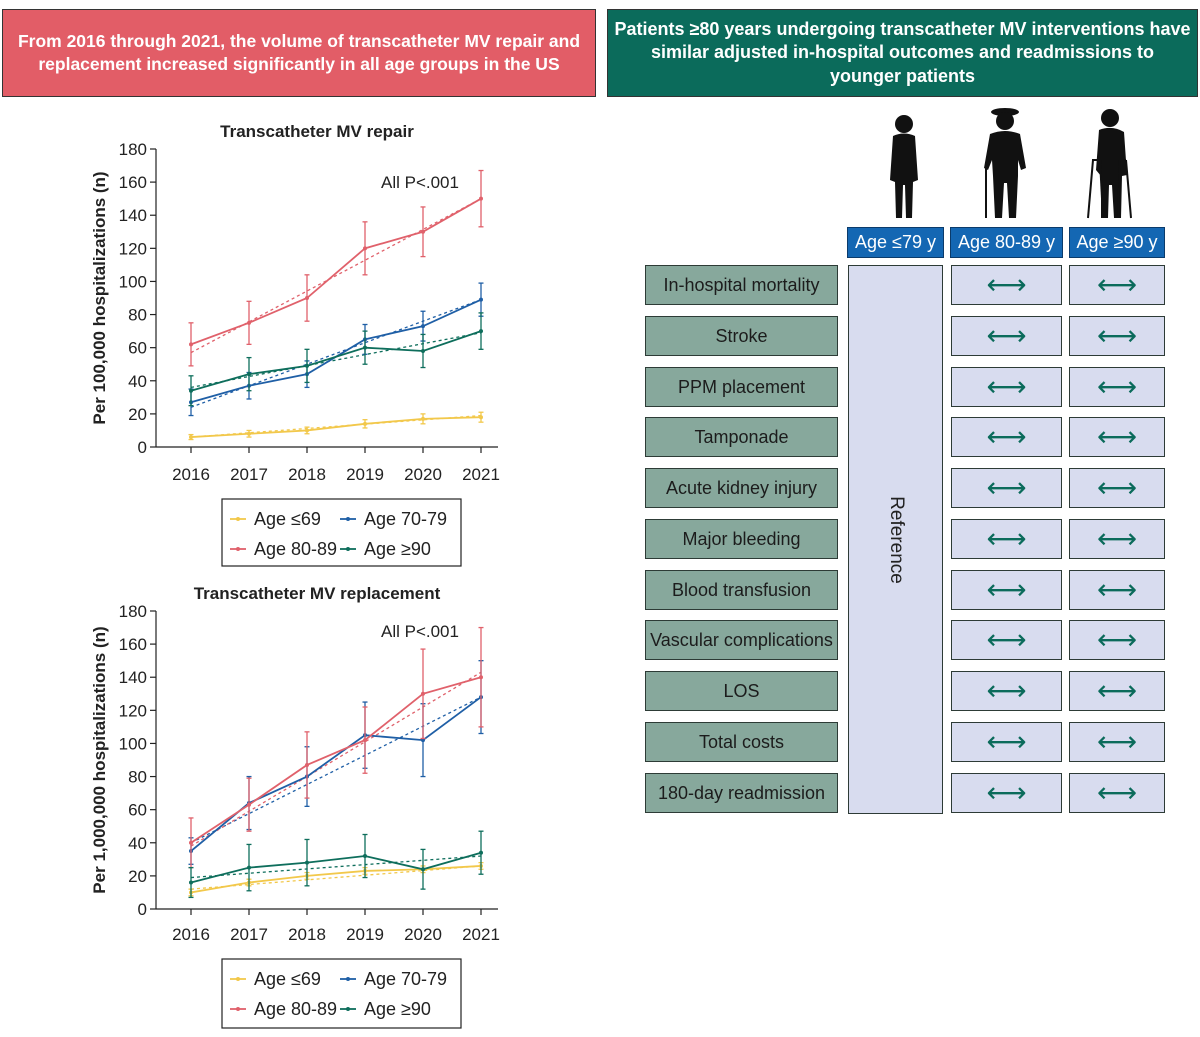  What do you see at coordinates (895, 539) in the screenshot?
I see `reference-column: Reference` at bounding box center [895, 539].